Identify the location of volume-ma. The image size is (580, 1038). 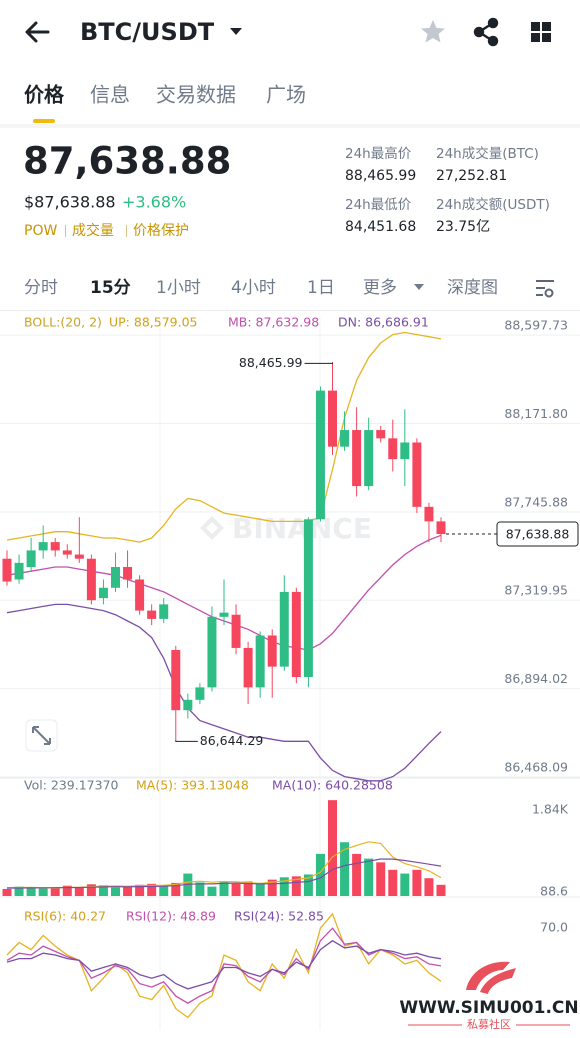
(224, 865).